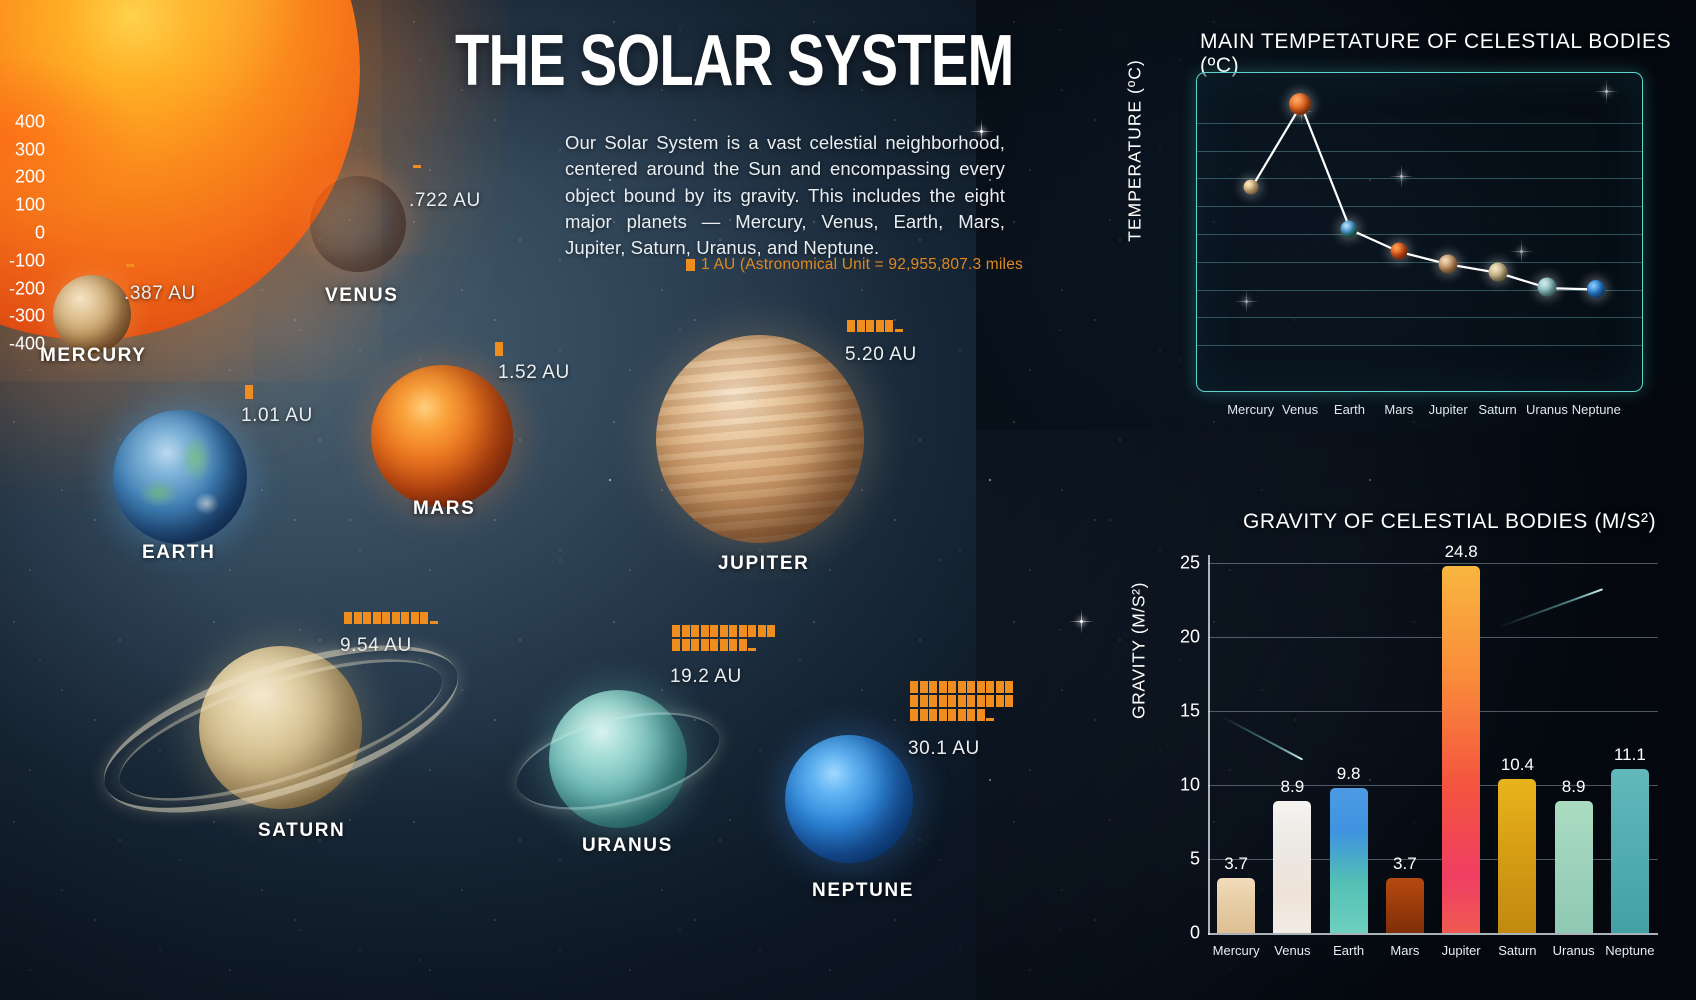 The height and width of the screenshot is (1000, 1696). Describe the element at coordinates (265, 393) in the screenshot. I see `au-blocks-earth` at that location.